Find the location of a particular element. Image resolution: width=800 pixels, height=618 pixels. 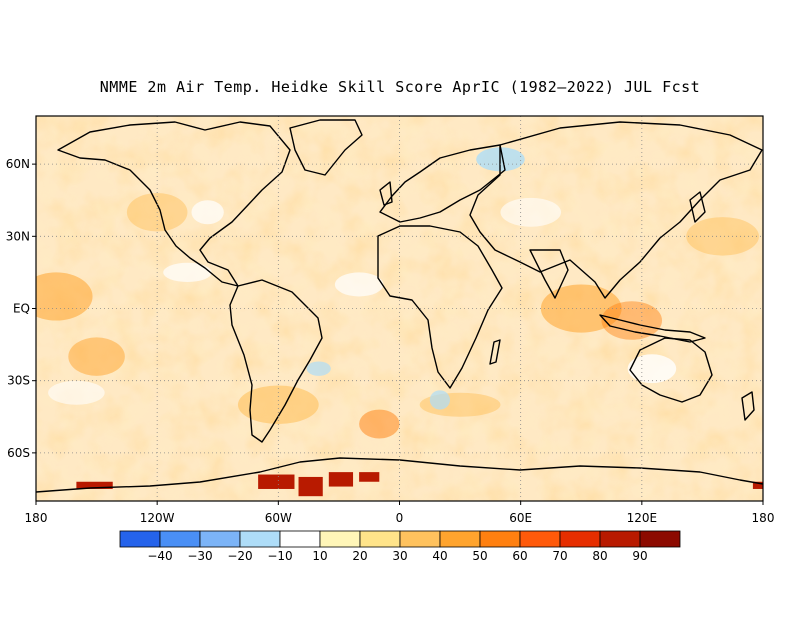

coast-asia is located at coordinates (616, 210).